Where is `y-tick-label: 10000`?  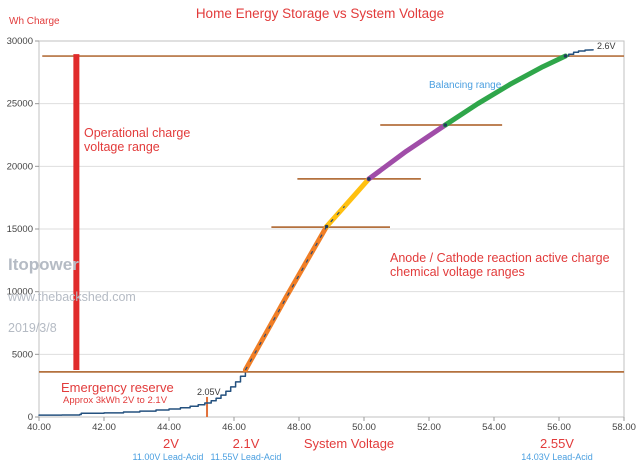 y-tick-label: 10000 is located at coordinates (20, 292).